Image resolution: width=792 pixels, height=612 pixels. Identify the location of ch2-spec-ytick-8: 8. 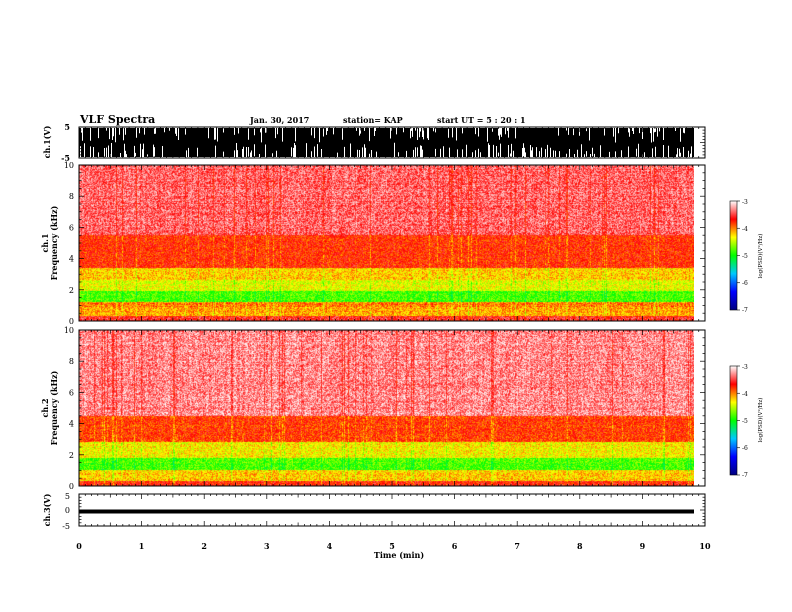
(71, 361).